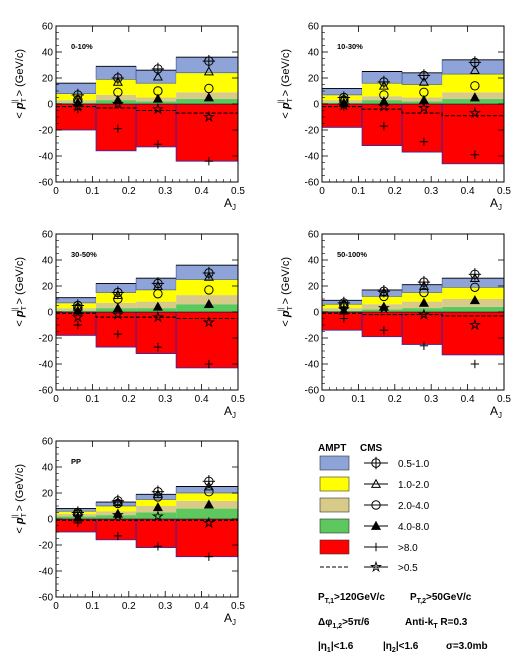 The width and height of the screenshot is (528, 659). What do you see at coordinates (371, 448) in the screenshot?
I see `legend-cms-header: CMS` at bounding box center [371, 448].